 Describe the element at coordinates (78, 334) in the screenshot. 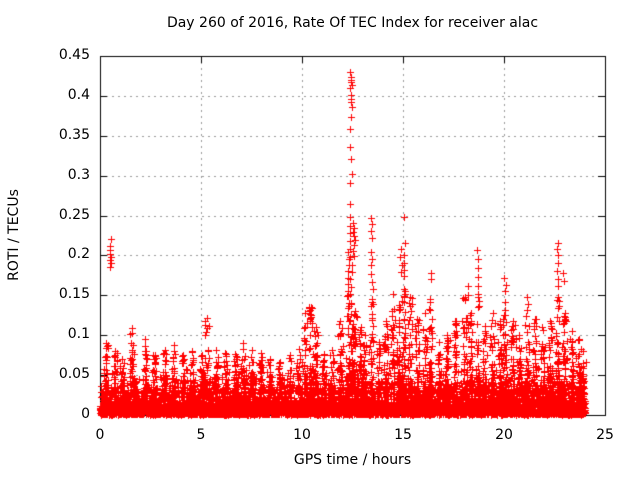

I see `y-tick-label: 0.1` at that location.